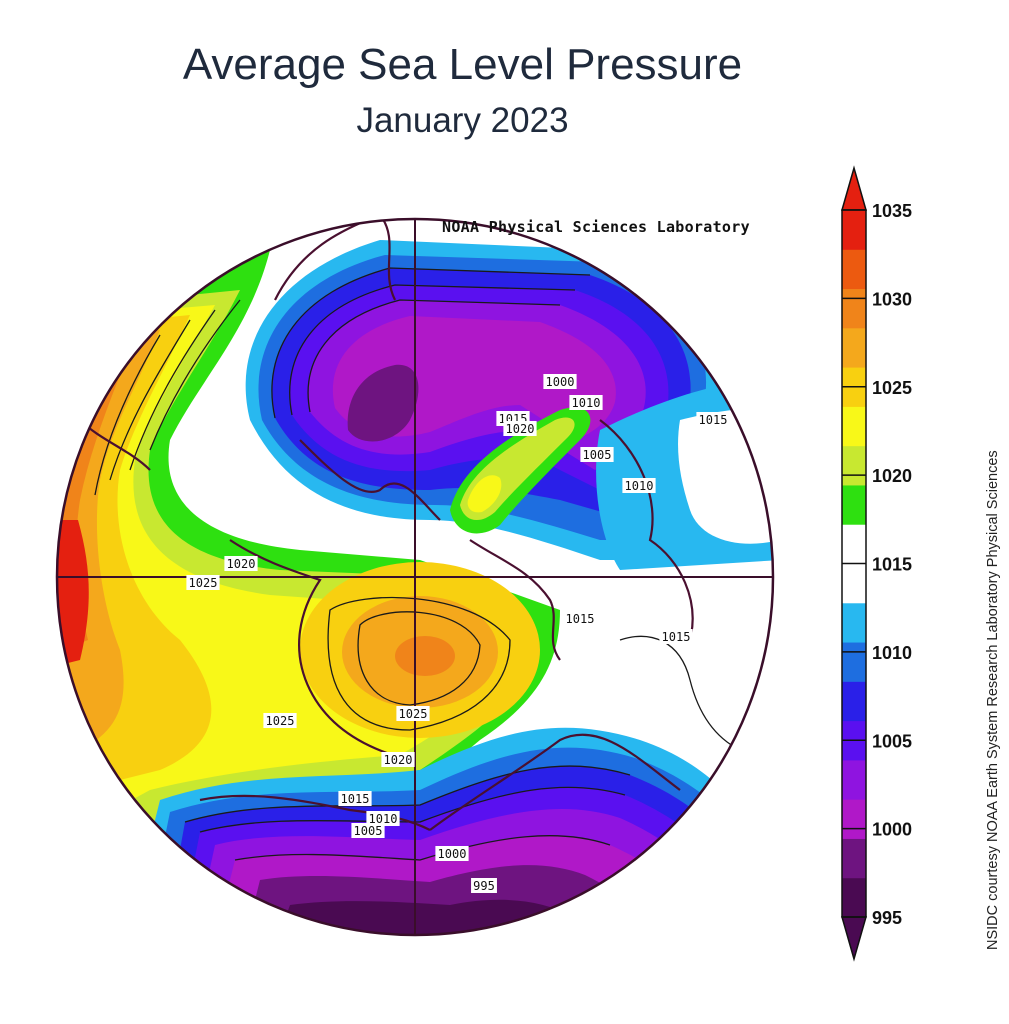 This screenshot has width=1009, height=1024. I want to click on colorbar-tick-label: 1020, so click(892, 476).